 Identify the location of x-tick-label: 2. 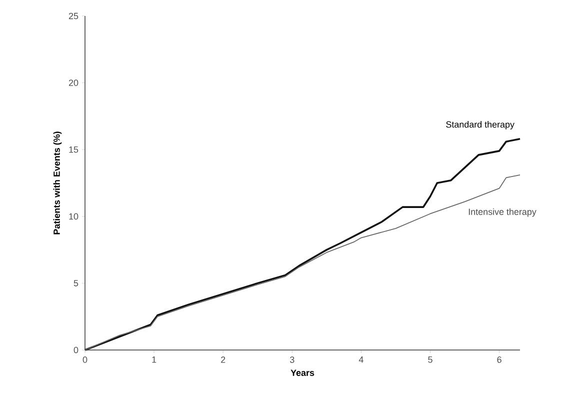
(223, 359).